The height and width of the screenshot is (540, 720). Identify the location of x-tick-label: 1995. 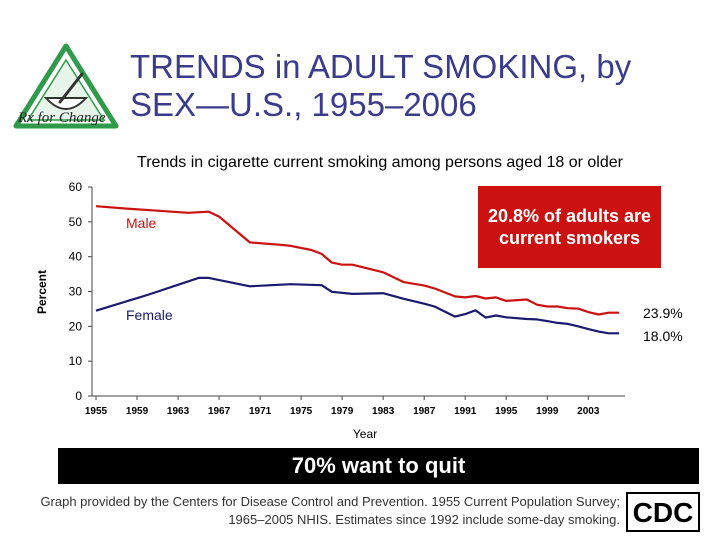
(506, 411).